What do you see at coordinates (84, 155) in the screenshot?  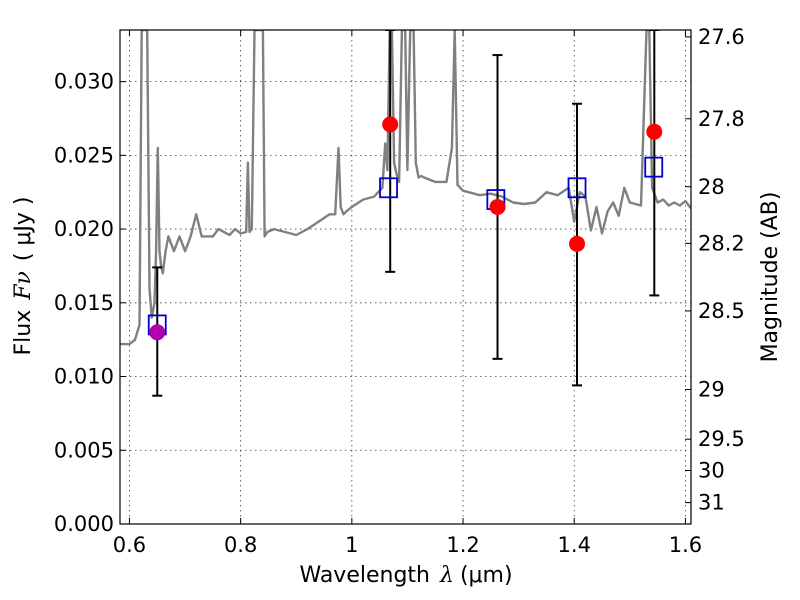 I see `y-tick-label: 0.025` at bounding box center [84, 155].